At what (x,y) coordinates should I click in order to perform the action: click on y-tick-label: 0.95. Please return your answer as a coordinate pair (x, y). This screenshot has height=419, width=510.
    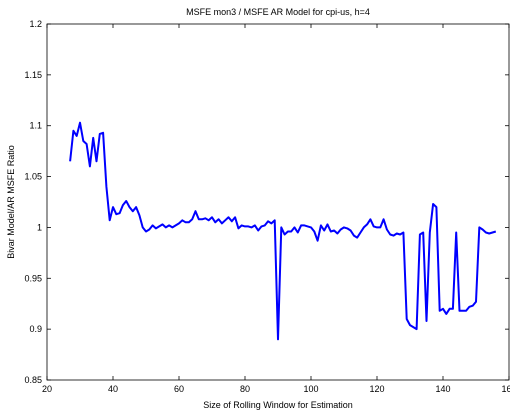
    Looking at the image, I should click on (33, 278).